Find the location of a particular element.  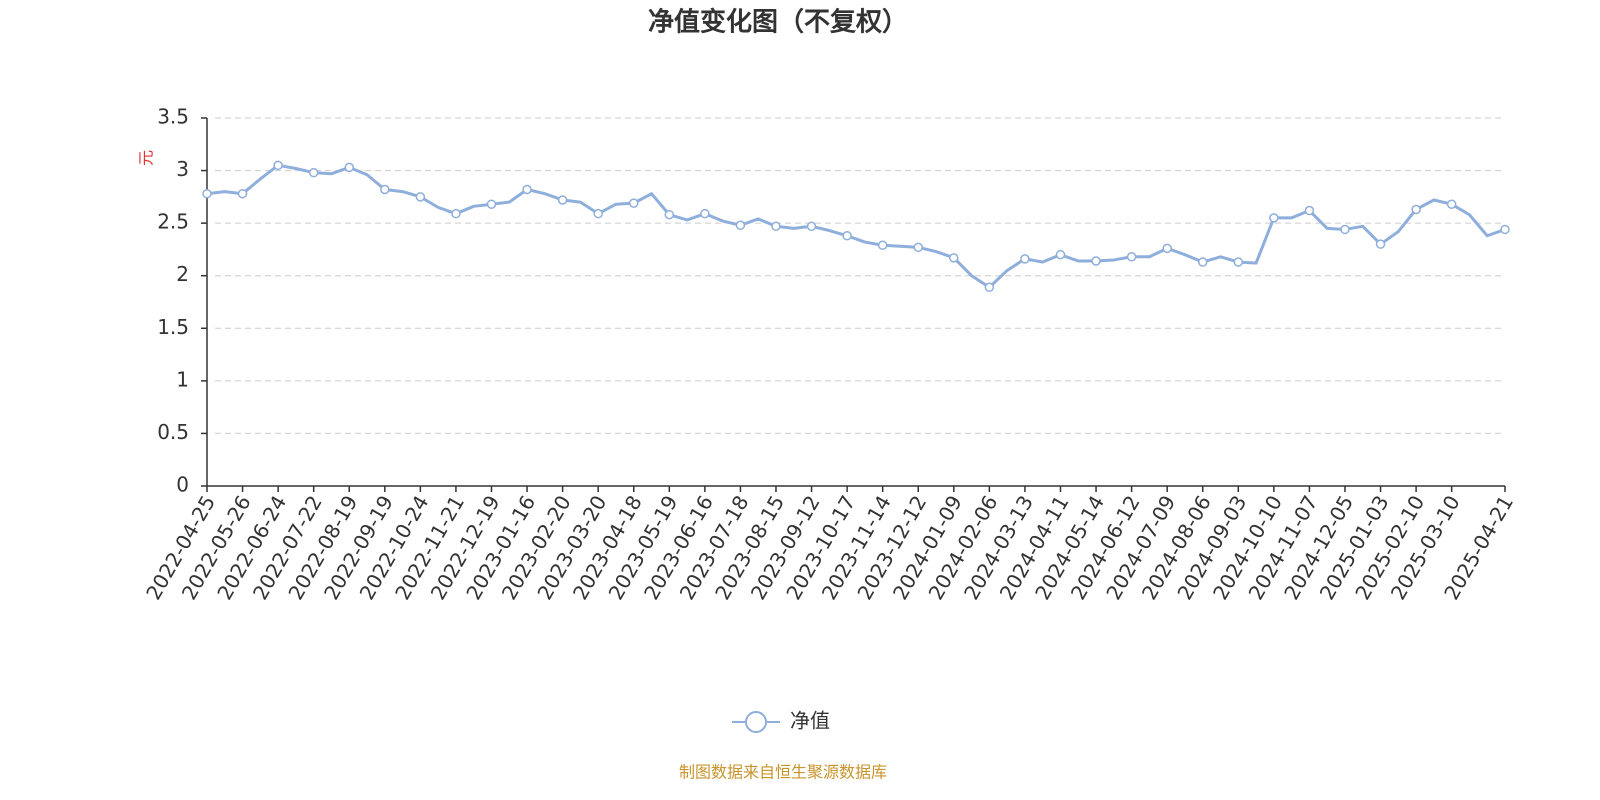

data-line is located at coordinates (856, 226).